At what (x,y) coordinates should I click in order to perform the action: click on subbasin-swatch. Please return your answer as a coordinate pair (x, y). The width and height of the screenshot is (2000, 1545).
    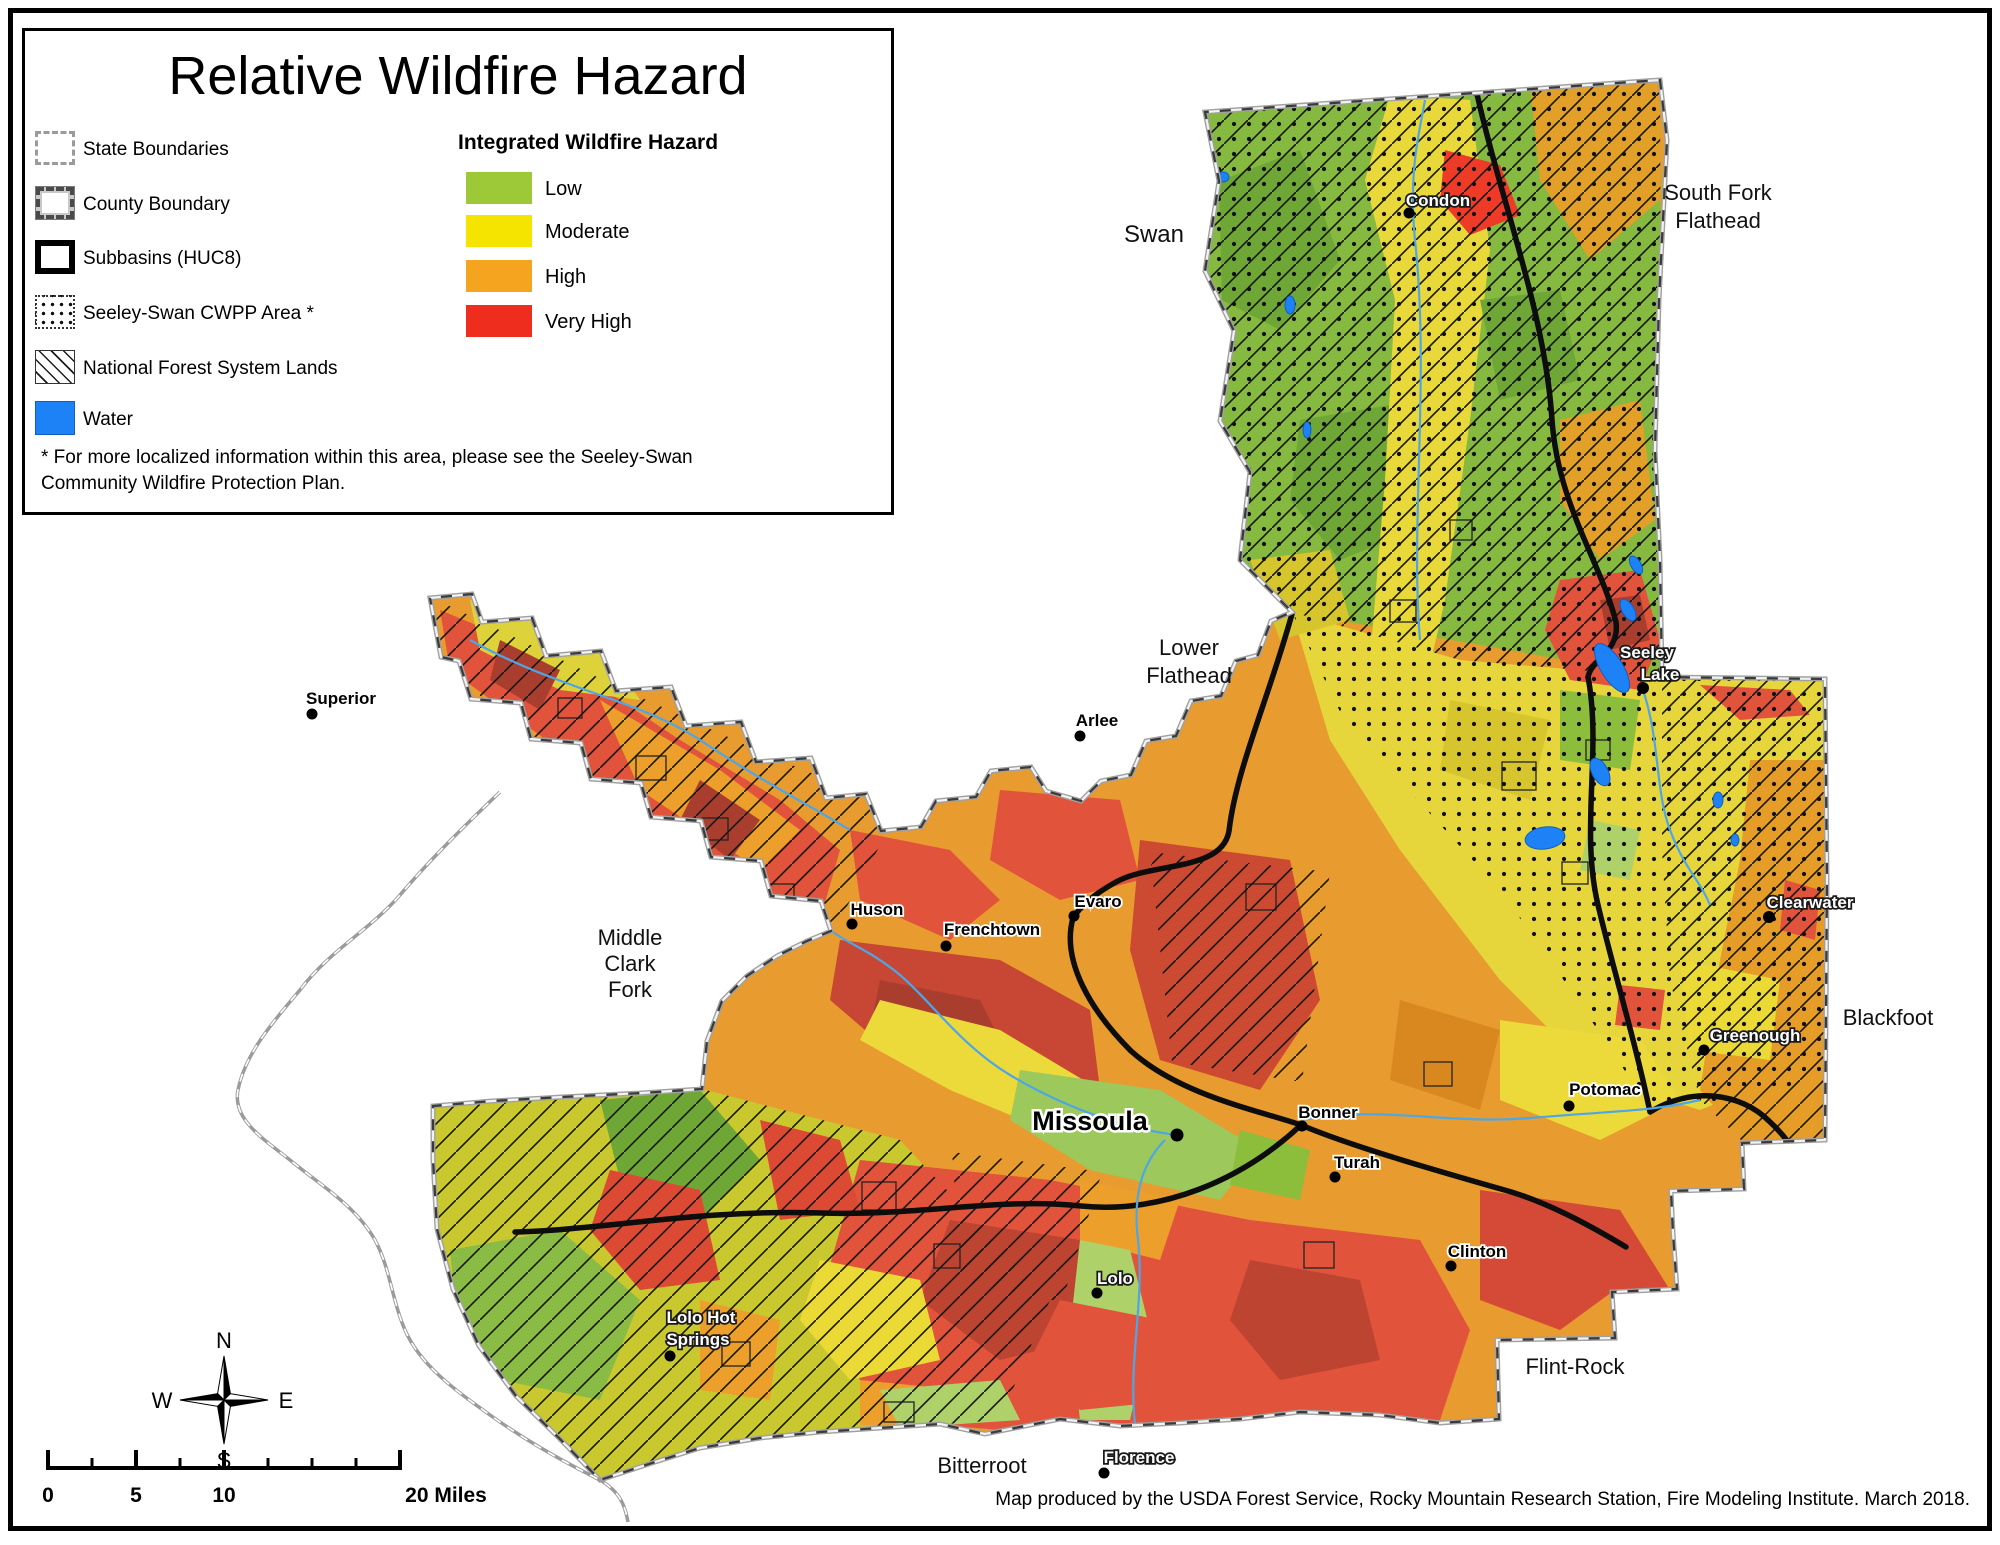
    Looking at the image, I should click on (55, 257).